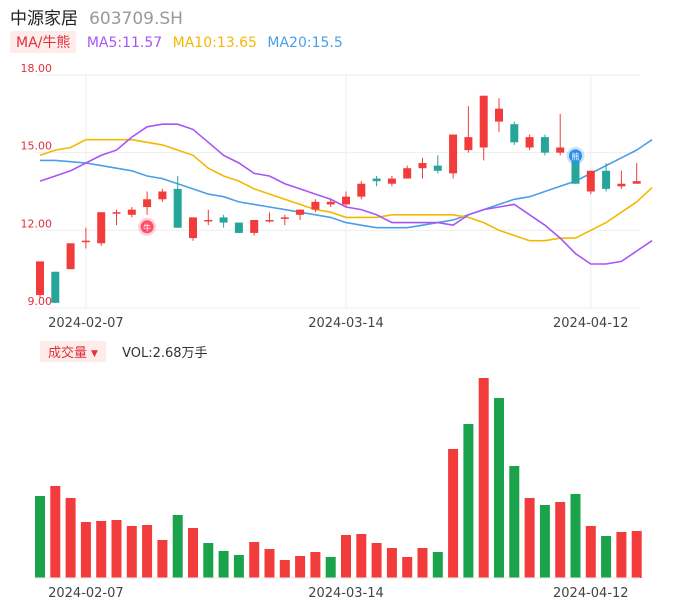  What do you see at coordinates (94, 354) in the screenshot?
I see `caret-down-icon: ▼` at bounding box center [94, 354].